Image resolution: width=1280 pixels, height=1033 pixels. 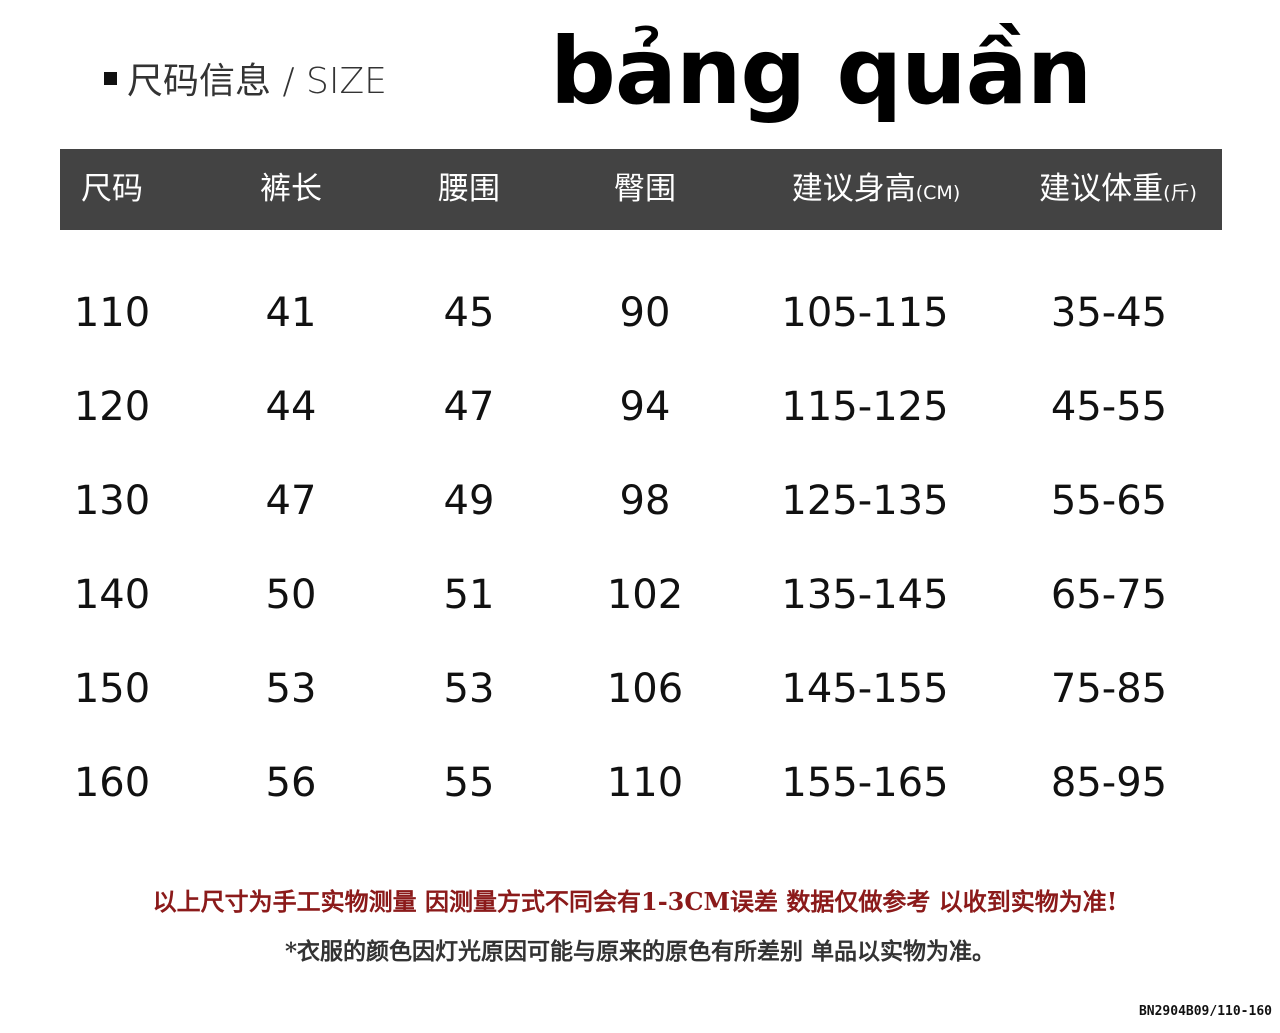 I want to click on column-header-label: 臀围, so click(x=645, y=189).